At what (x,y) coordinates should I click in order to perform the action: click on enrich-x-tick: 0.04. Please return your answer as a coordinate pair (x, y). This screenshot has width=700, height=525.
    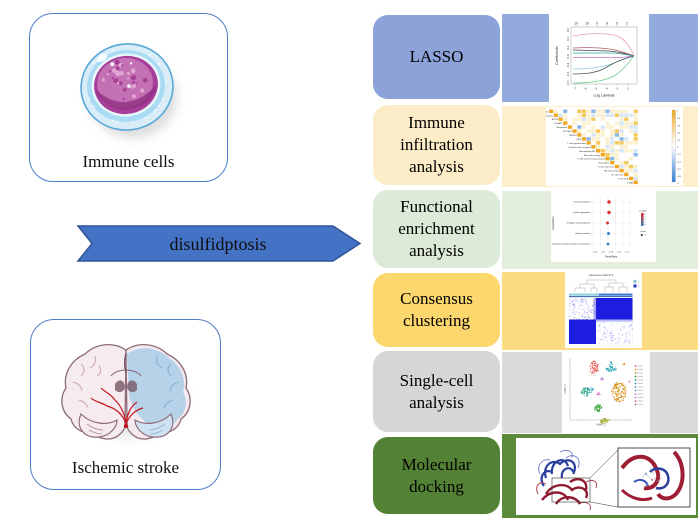
    Looking at the image, I should click on (595, 253).